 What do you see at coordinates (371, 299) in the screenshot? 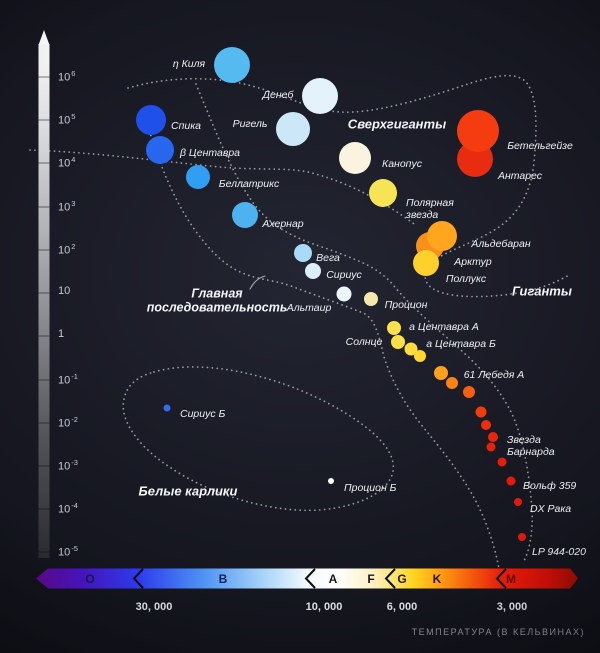
I see `star-procyon` at bounding box center [371, 299].